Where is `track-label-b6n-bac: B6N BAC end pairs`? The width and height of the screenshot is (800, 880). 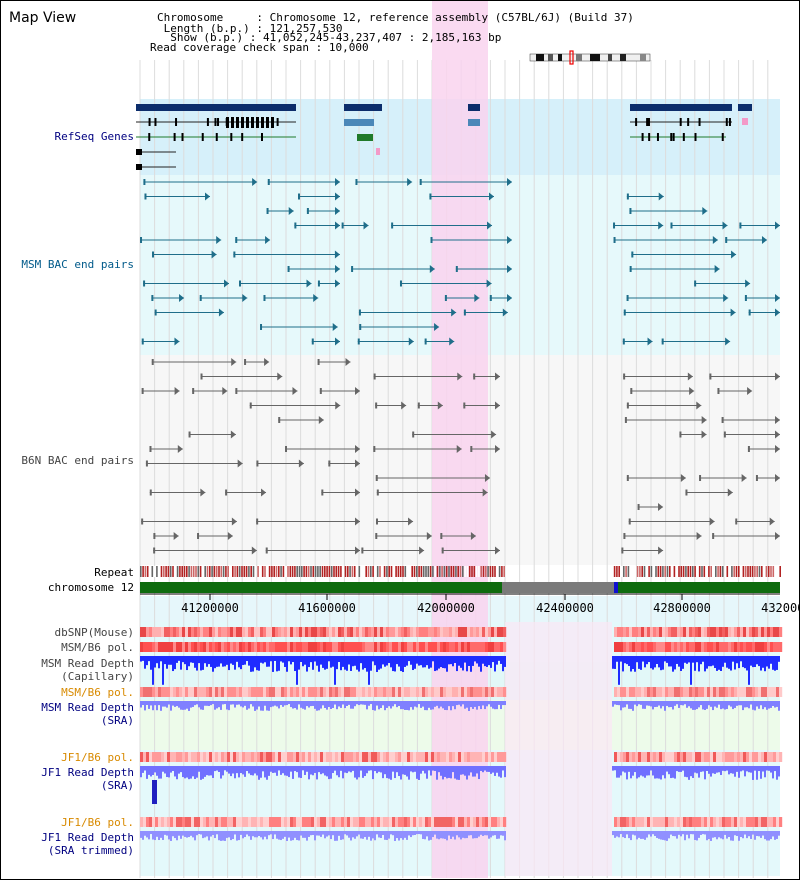
track-label-b6n-bac: B6N BAC end pairs is located at coordinates (77, 460).